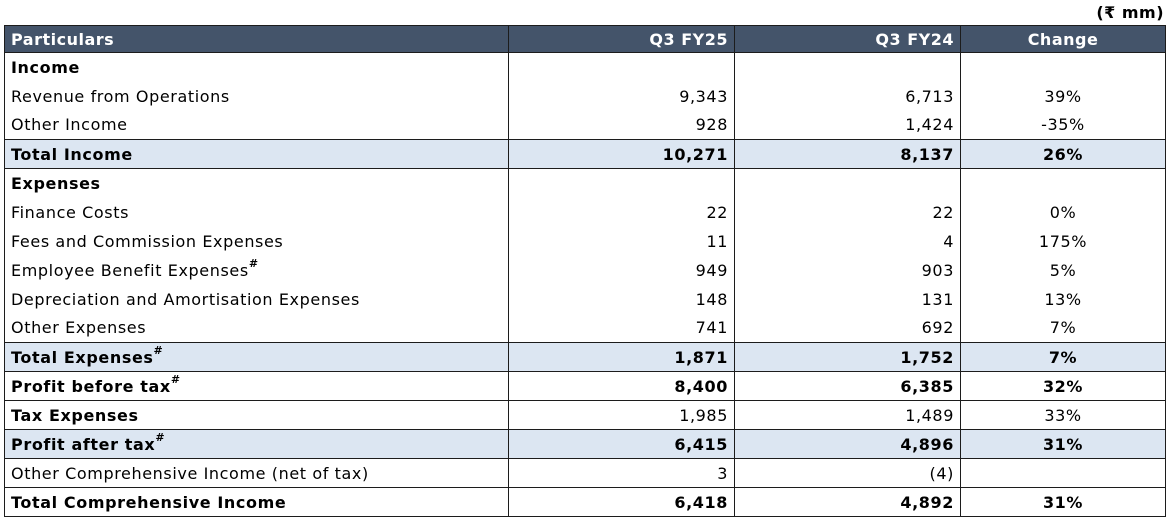 This screenshot has height=524, width=1174. I want to click on table-row: Income, so click(585, 67).